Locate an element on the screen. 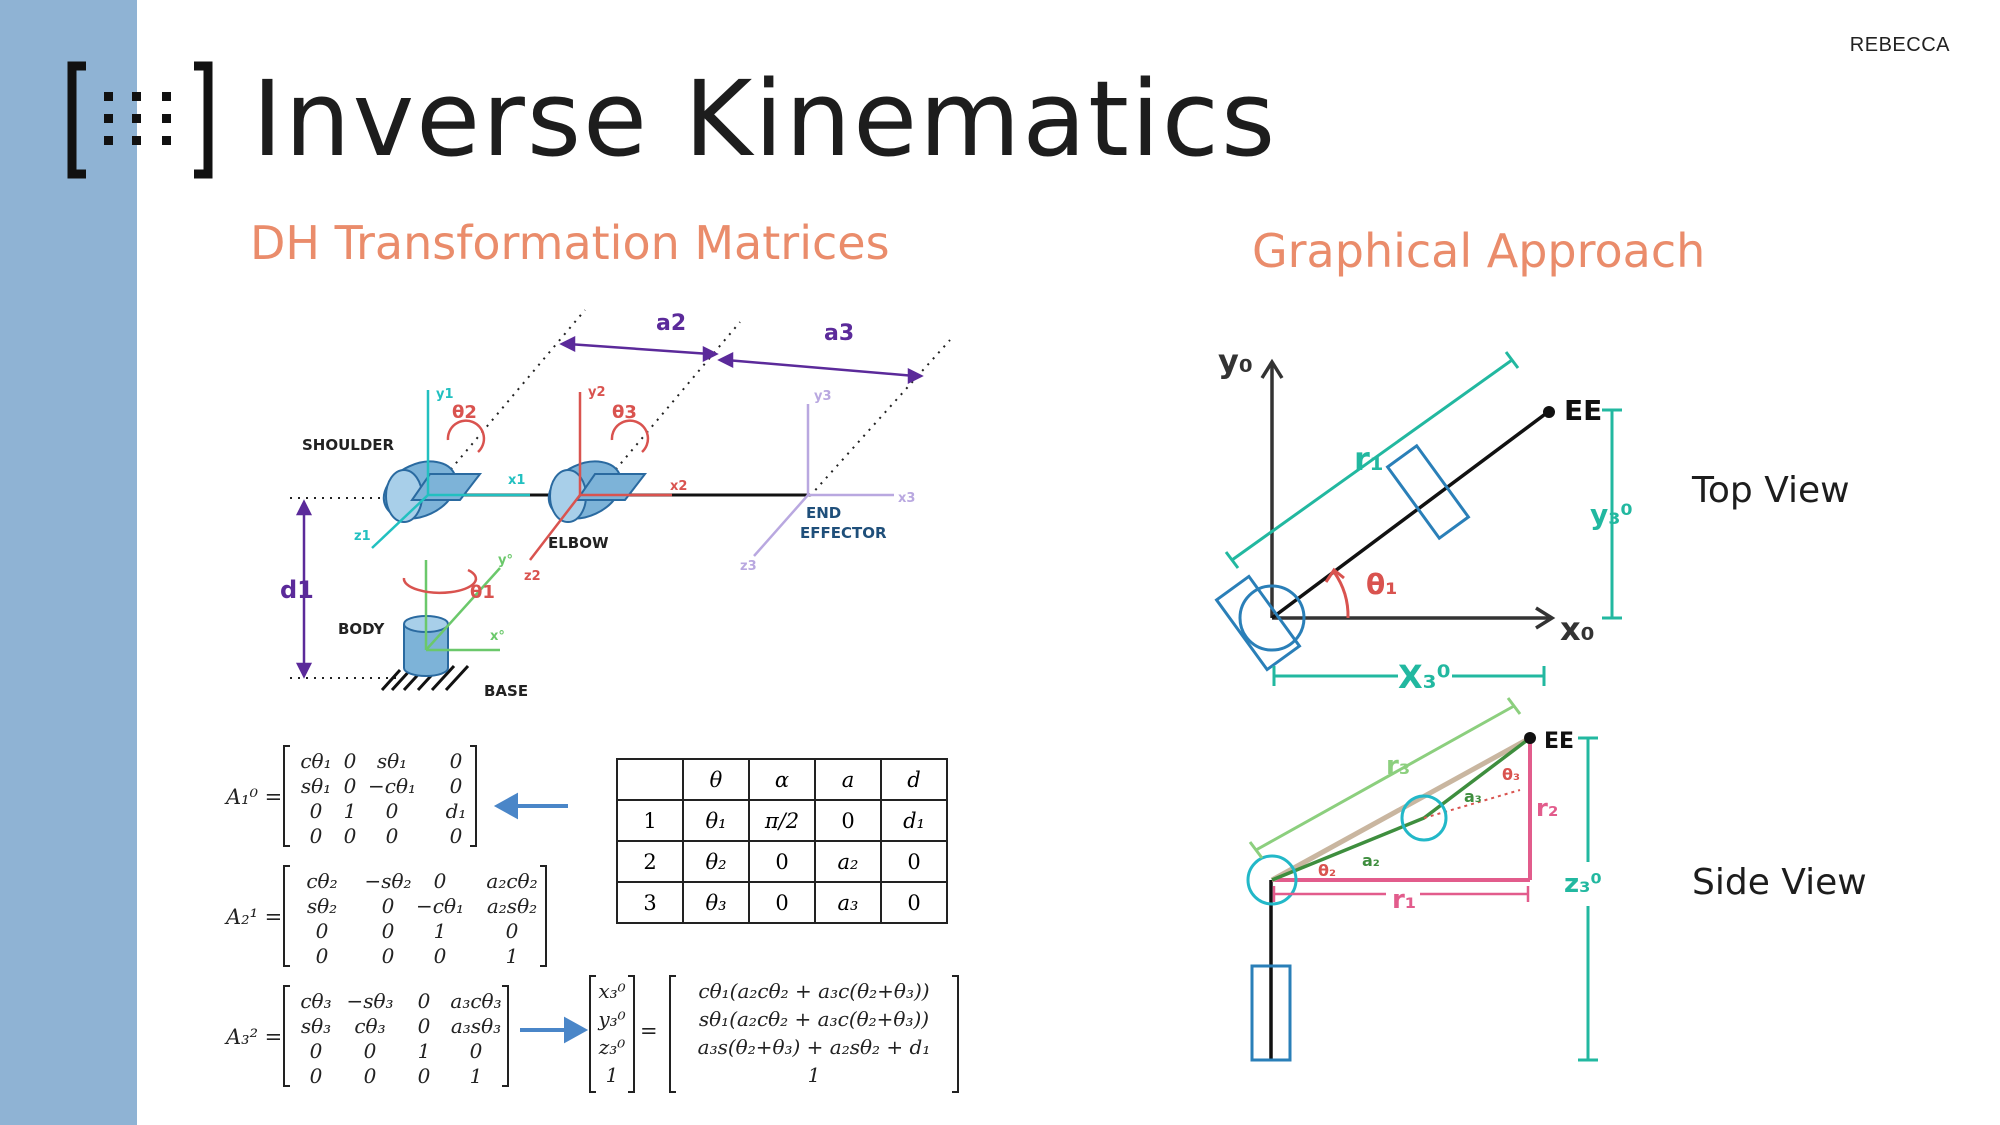  shoulder-label: SHOULDER is located at coordinates (348, 445).